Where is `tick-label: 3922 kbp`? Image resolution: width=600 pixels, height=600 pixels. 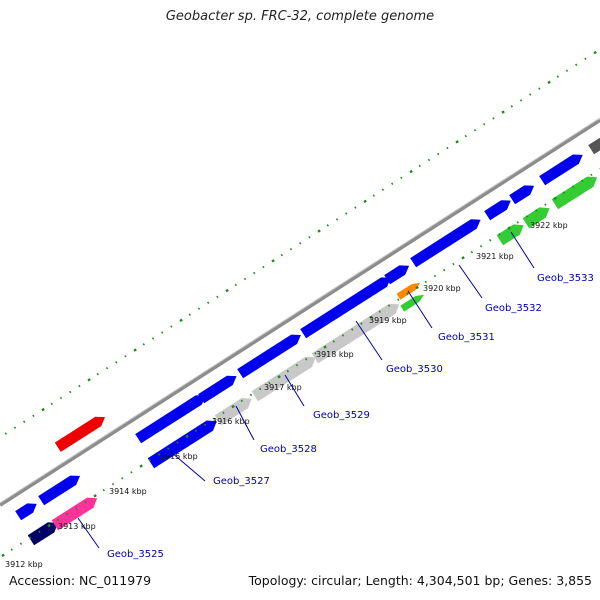
tick-label: 3922 kbp is located at coordinates (549, 225).